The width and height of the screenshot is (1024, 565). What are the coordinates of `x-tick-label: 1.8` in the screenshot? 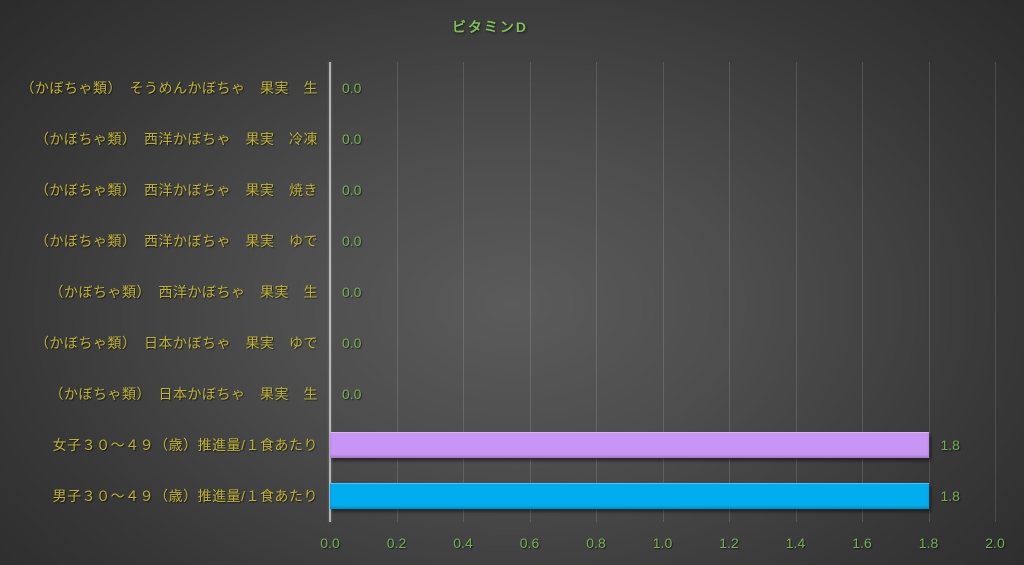 It's located at (928, 543).